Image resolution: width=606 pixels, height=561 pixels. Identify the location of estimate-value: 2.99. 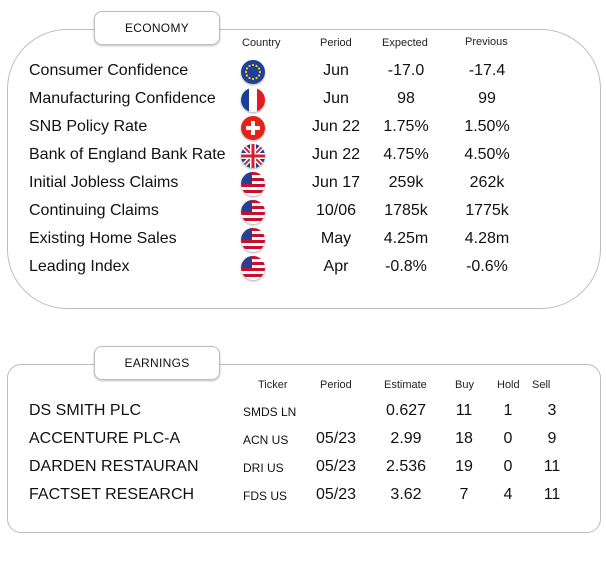
(406, 438).